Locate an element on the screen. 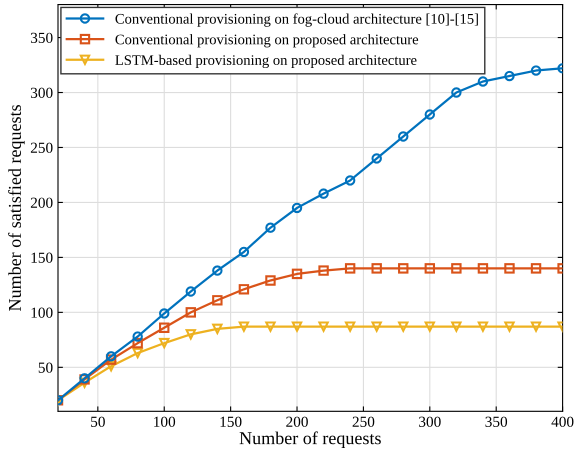 The width and height of the screenshot is (580, 457). y-axis-title: Number of satisfied requests is located at coordinates (16, 208).